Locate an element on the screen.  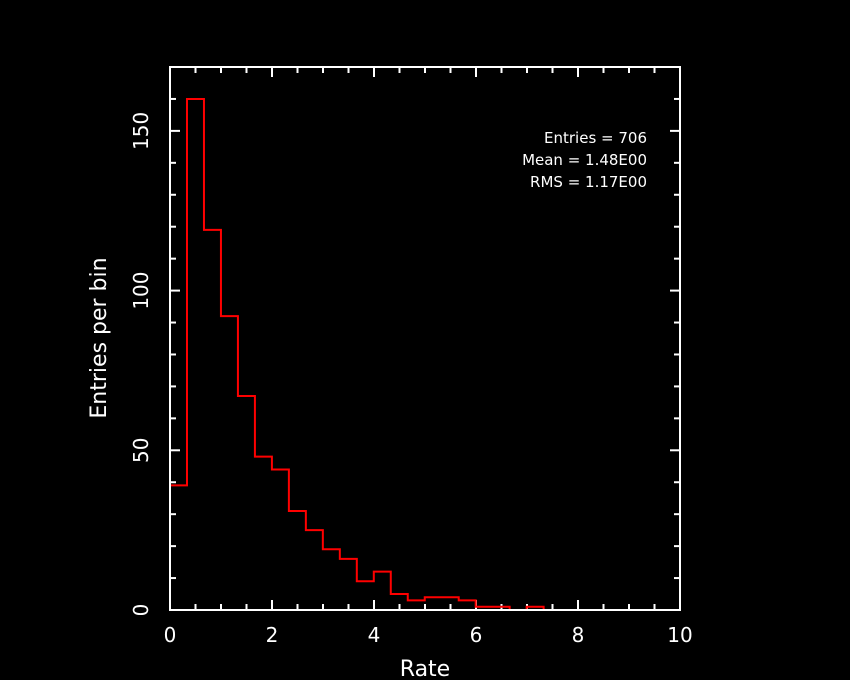
x-tick-label: 6 is located at coordinates (476, 635).